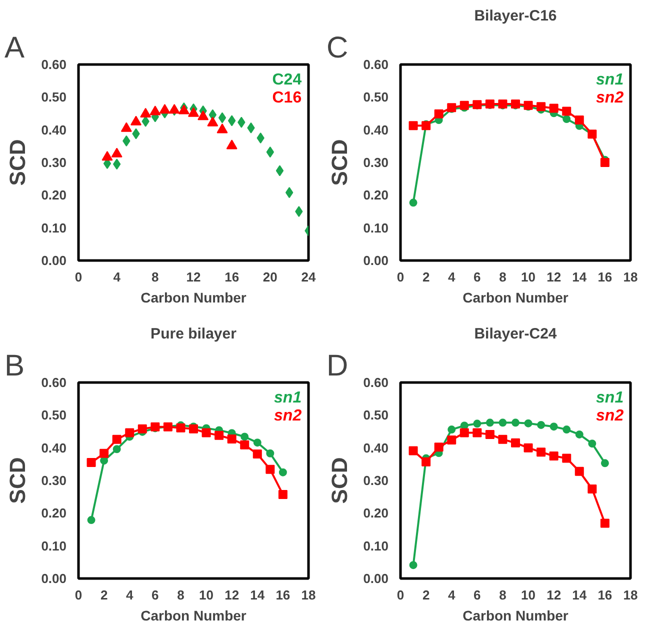 The width and height of the screenshot is (649, 641). Describe the element at coordinates (287, 80) in the screenshot. I see `text: C24` at that location.